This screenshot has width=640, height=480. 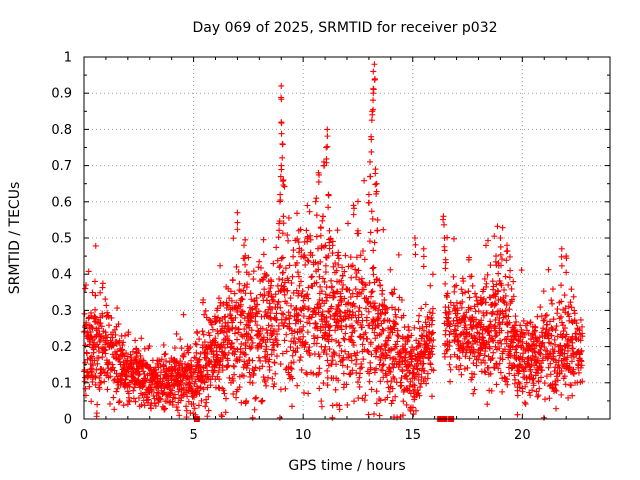 I want to click on y-tick-label: 0.6, so click(x=61, y=202).